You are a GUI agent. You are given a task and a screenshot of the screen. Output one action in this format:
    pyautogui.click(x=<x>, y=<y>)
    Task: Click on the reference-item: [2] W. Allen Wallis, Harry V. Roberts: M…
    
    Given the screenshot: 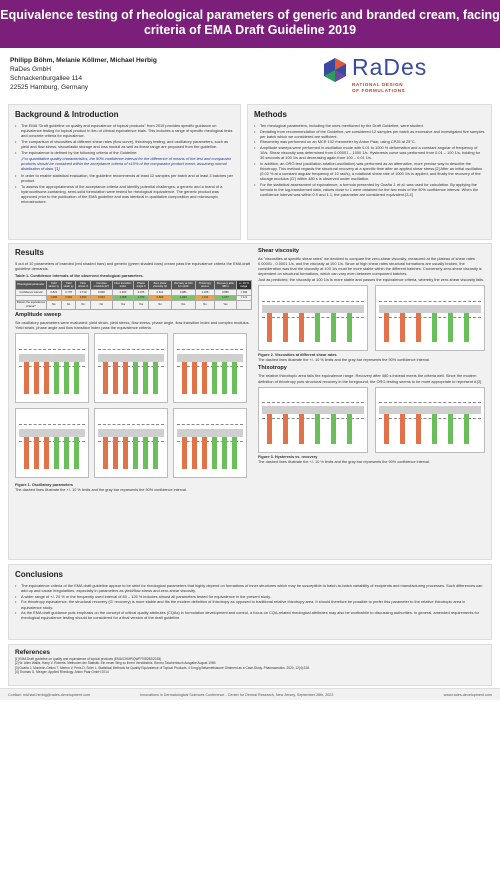 What is the action you would take?
    pyautogui.click(x=116, y=663)
    